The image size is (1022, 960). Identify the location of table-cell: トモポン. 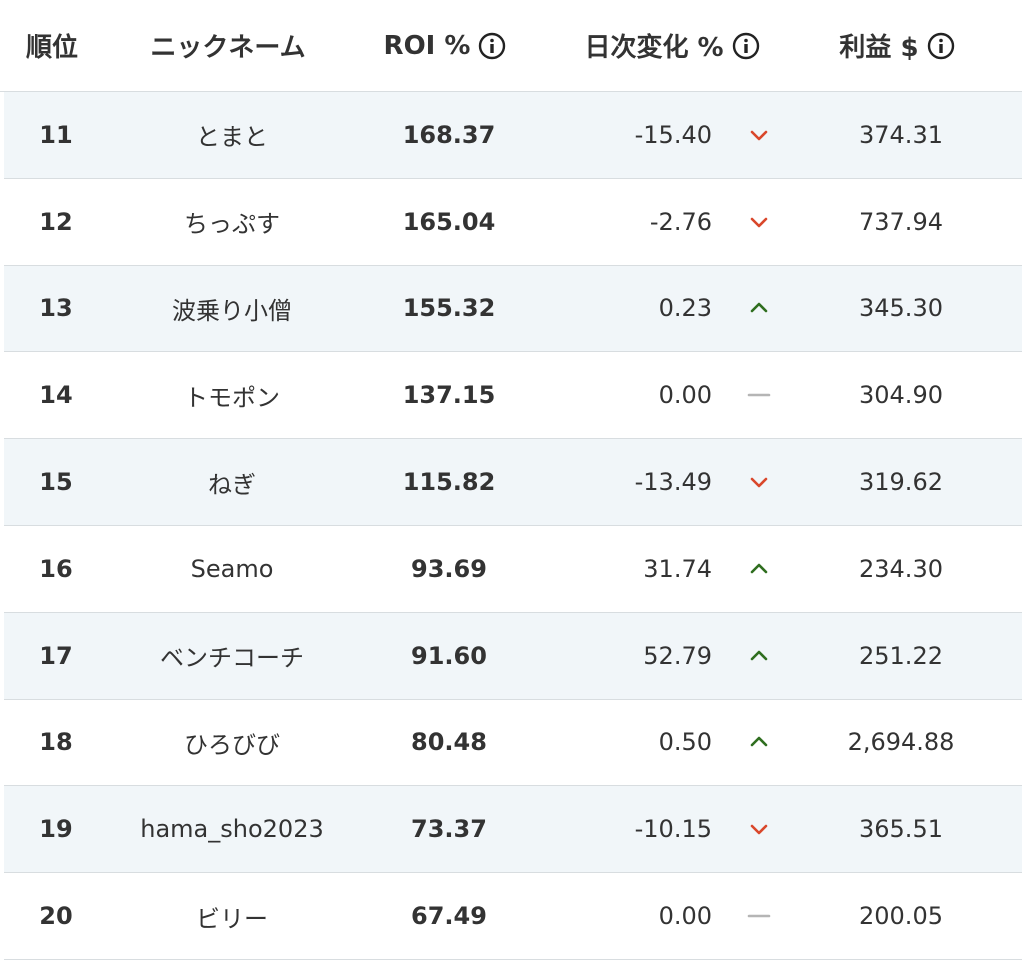
(232, 395).